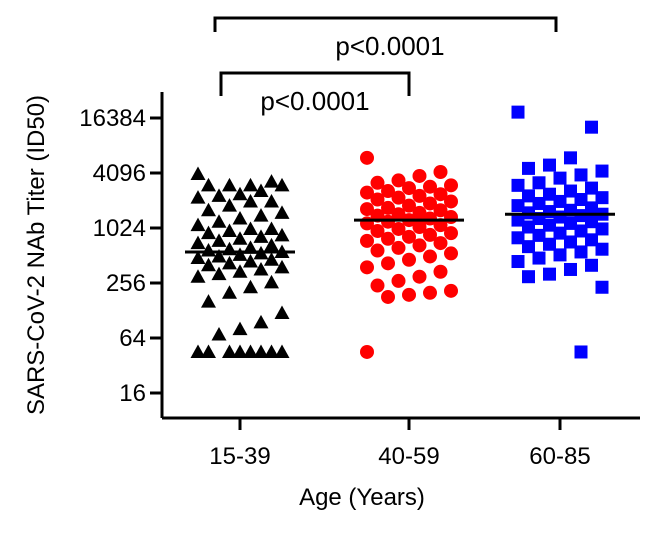 This screenshot has height=555, width=652. What do you see at coordinates (362, 497) in the screenshot?
I see `x-axis-title: Age (Years)` at bounding box center [362, 497].